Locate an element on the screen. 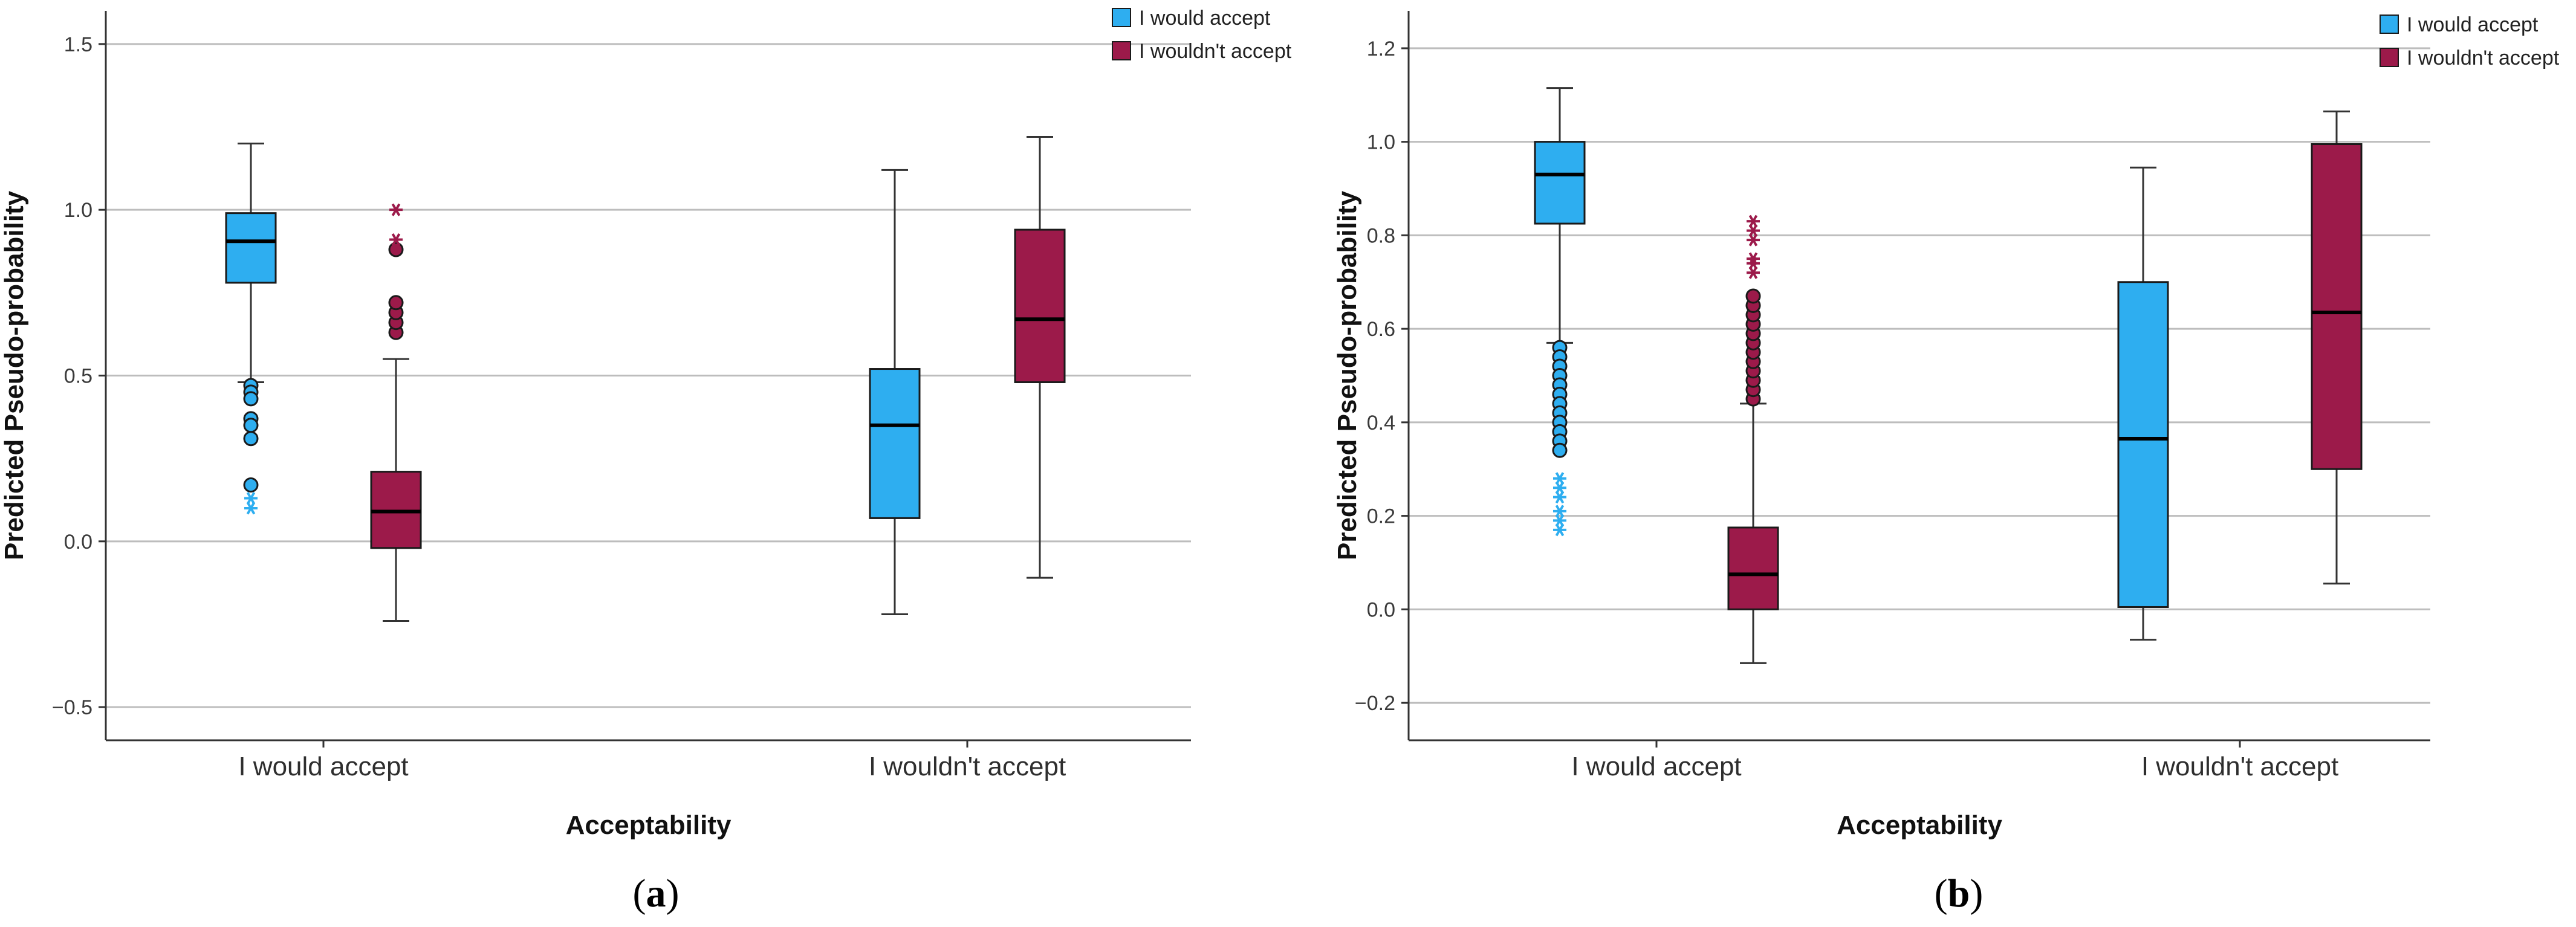 The width and height of the screenshot is (2576, 927). y-tick-label: 0.6 is located at coordinates (1381, 329).